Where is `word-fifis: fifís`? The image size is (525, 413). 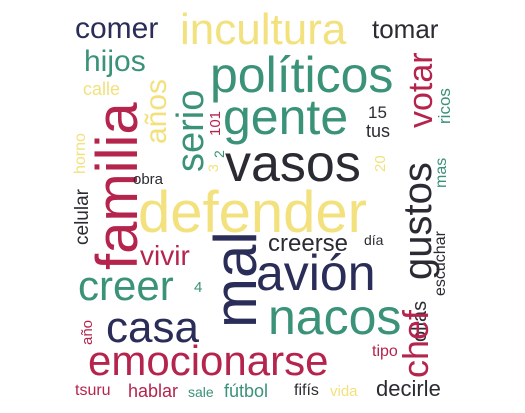
word-fifis: fifís is located at coordinates (306, 391).